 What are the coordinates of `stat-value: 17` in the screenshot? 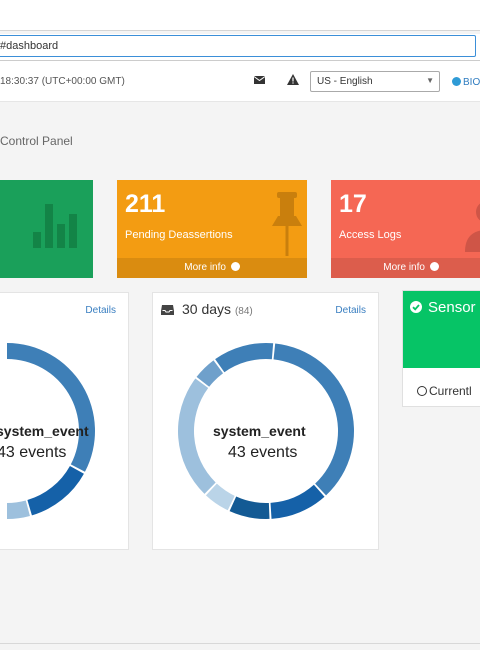 It's located at (353, 204).